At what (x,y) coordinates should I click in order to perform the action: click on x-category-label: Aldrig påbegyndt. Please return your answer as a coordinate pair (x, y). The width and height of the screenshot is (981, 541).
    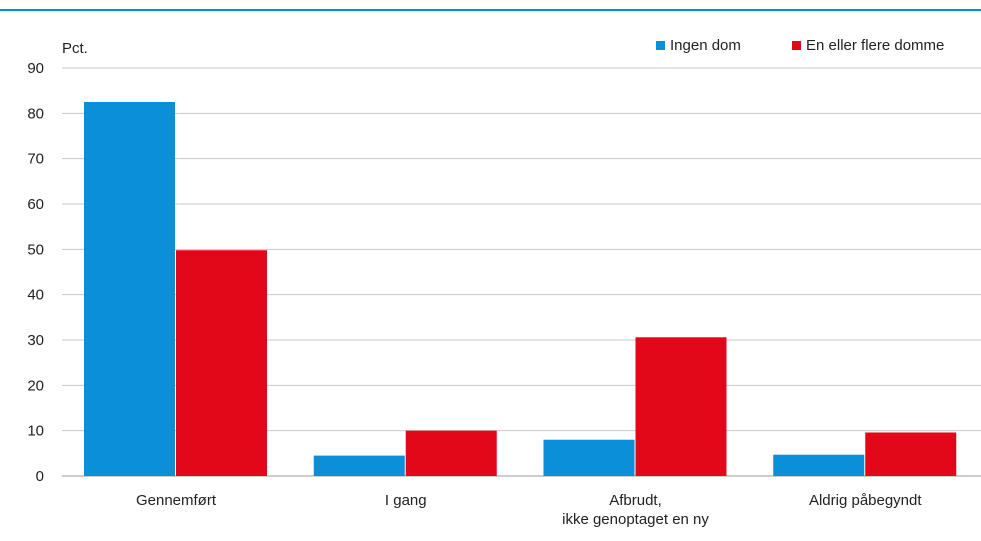
    Looking at the image, I should click on (865, 500).